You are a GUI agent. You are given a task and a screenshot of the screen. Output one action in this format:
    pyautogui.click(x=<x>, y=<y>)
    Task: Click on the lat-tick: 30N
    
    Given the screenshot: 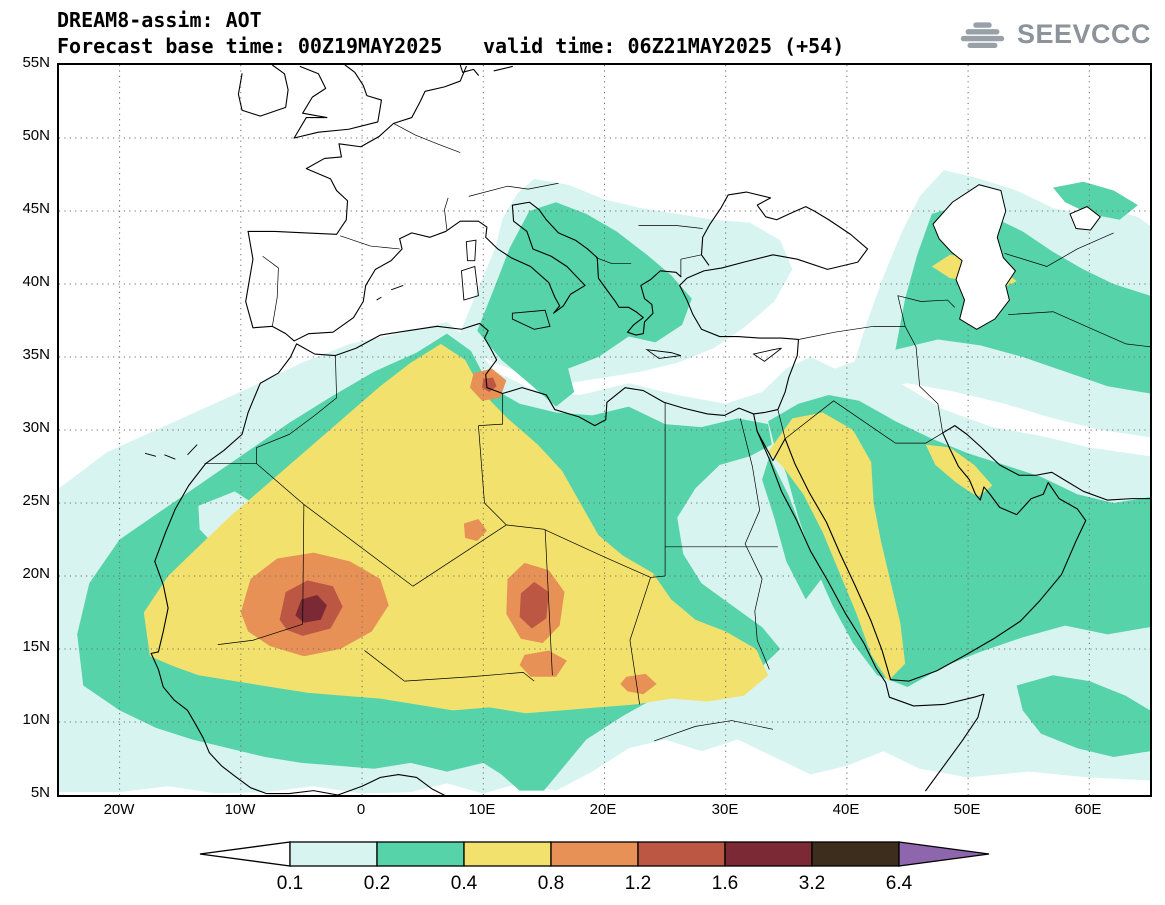 What is the action you would take?
    pyautogui.click(x=36, y=427)
    